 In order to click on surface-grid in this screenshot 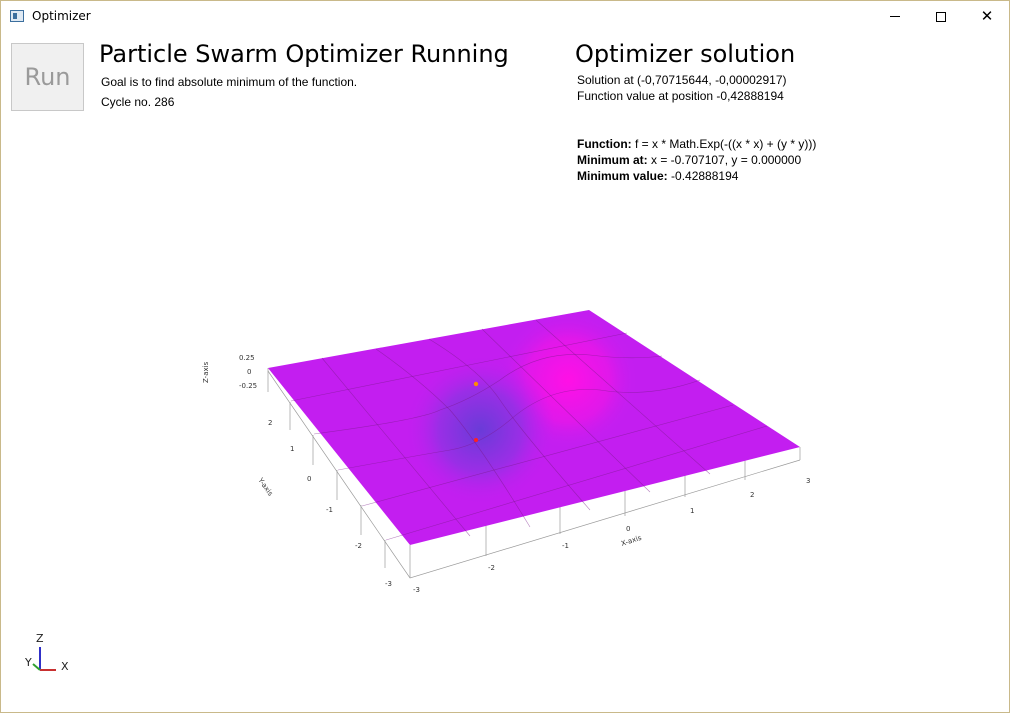, I will do `click(529, 430)`.